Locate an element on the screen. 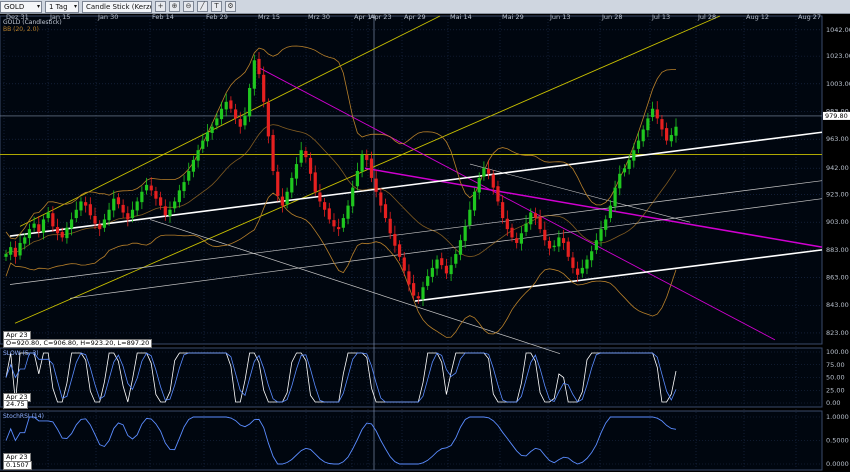  y-tick-label: 883.00 is located at coordinates (837, 250).